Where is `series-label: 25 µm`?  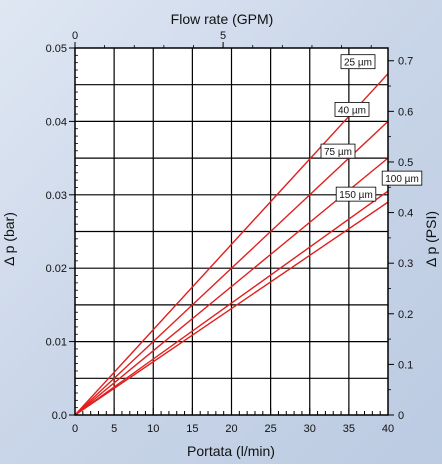
series-label: 25 µm is located at coordinates (358, 62).